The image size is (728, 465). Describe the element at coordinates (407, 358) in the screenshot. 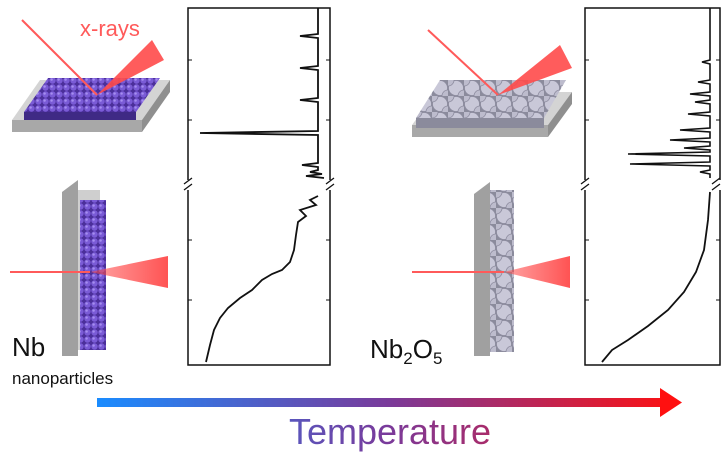

I see `label-part: 2` at that location.